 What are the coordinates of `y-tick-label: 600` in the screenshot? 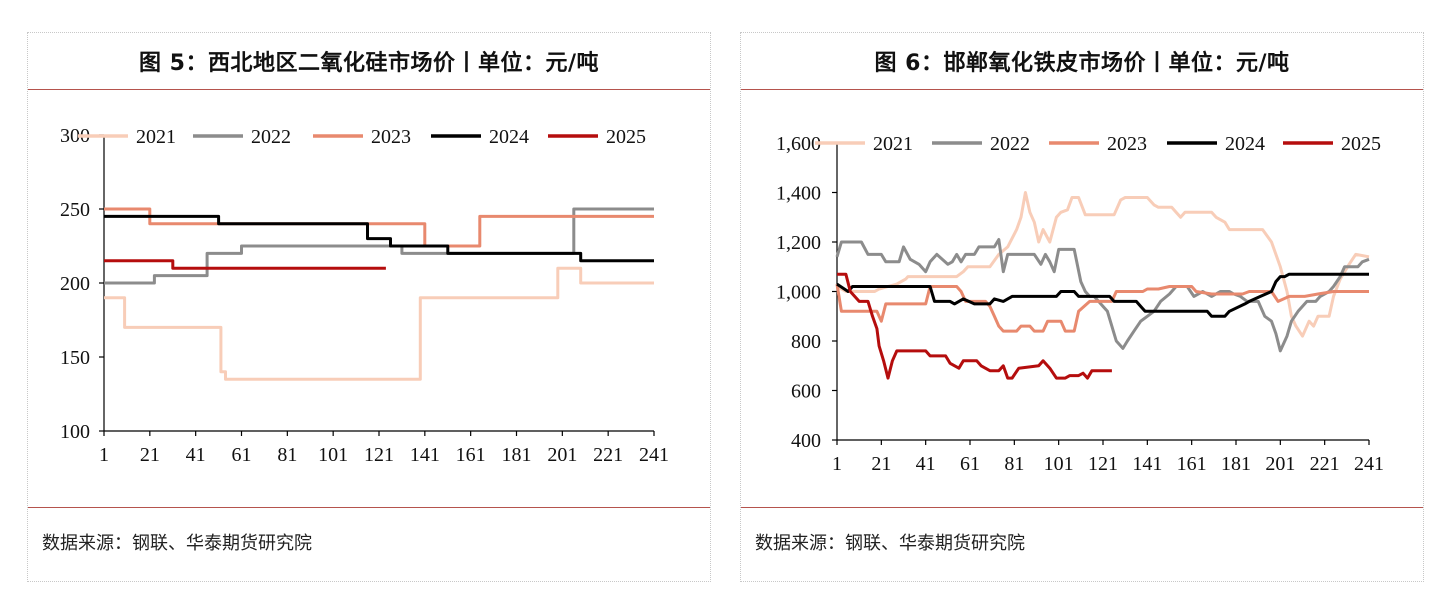 It's located at (806, 392).